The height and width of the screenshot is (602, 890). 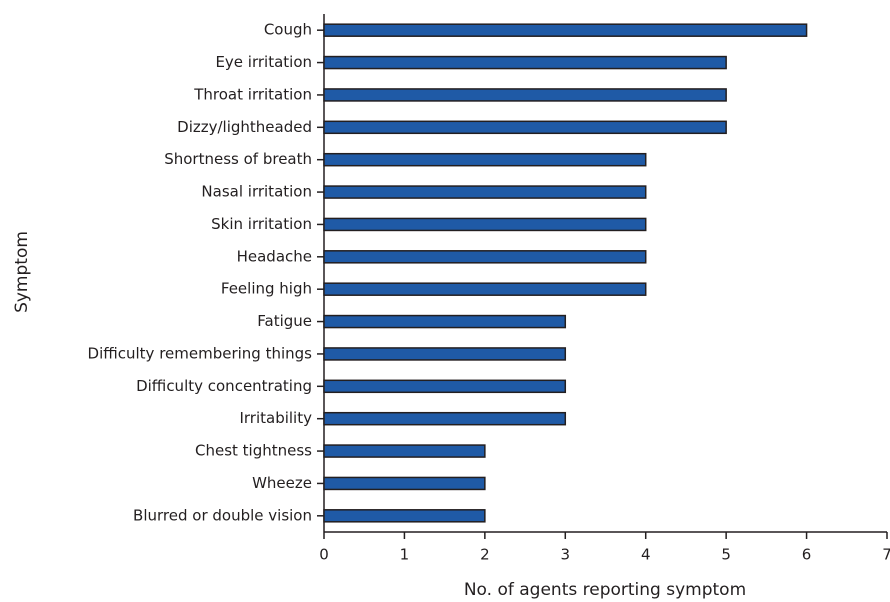 I want to click on x-tick-label: 1, so click(x=405, y=555).